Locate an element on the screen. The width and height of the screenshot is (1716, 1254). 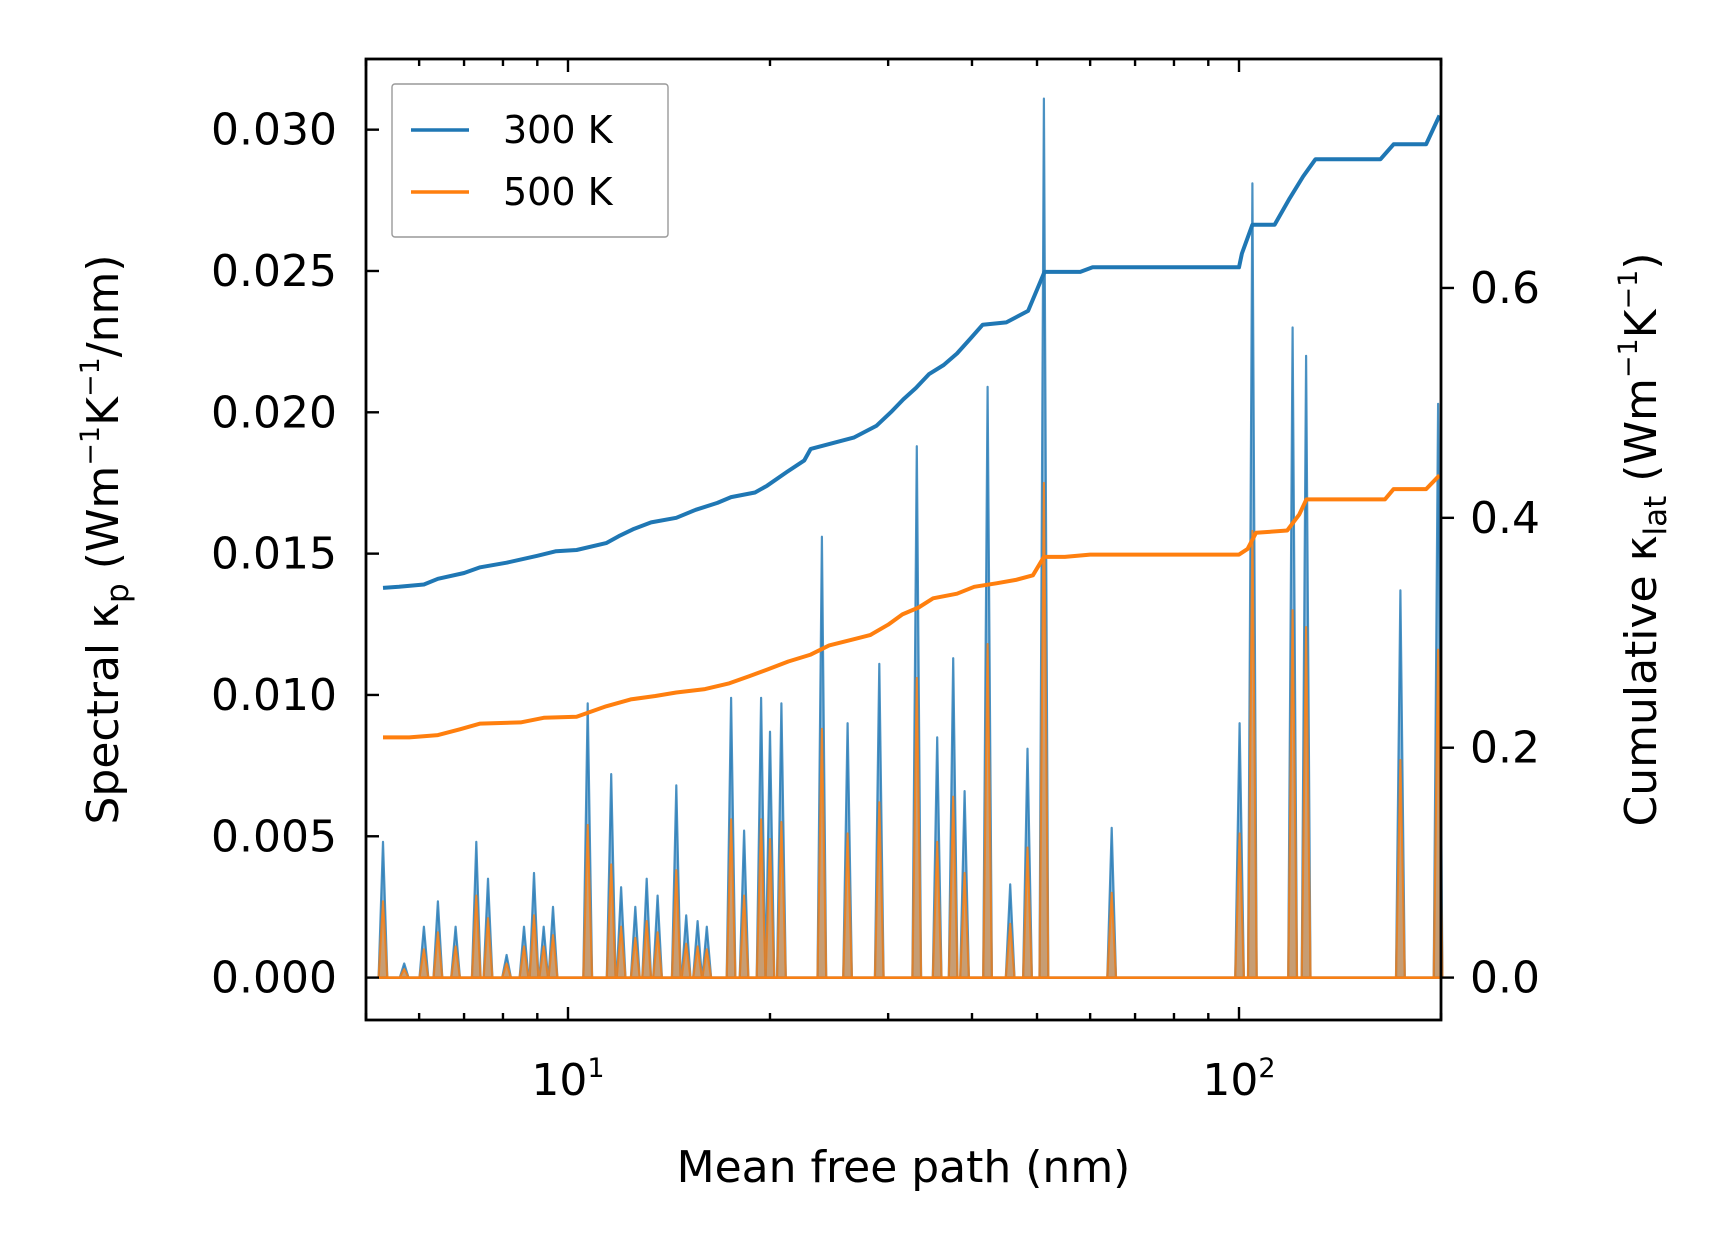
y-right-tick-label: 0.6 is located at coordinates (1505, 288).